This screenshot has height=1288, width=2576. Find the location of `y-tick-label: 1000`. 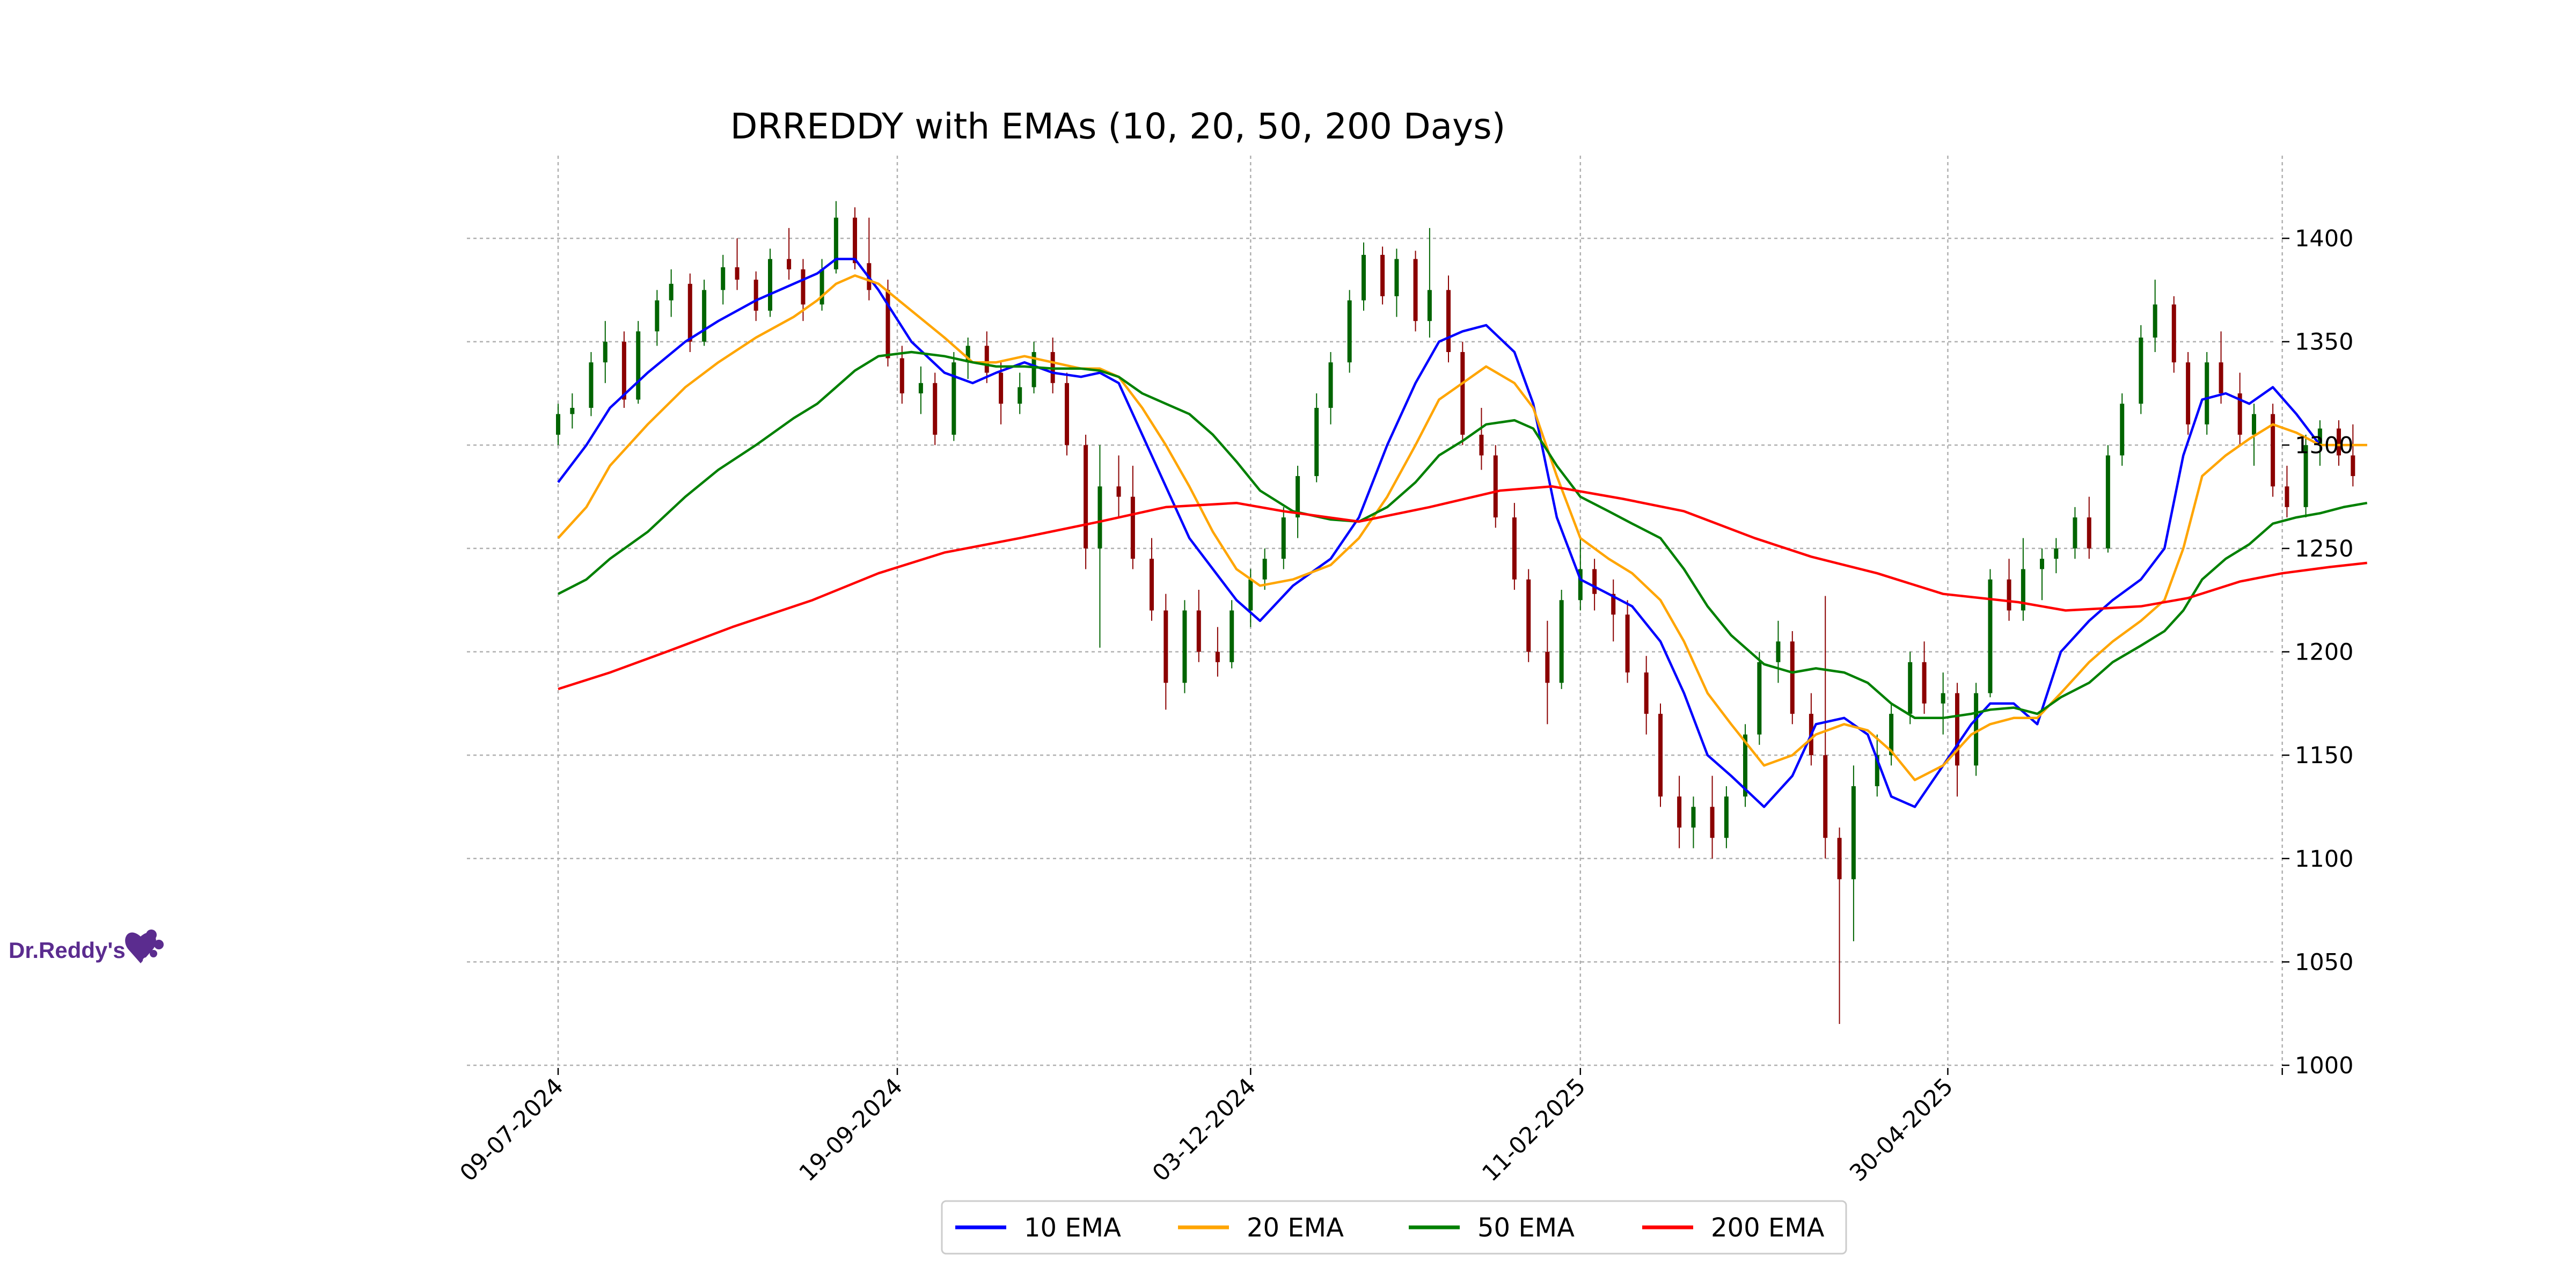

y-tick-label: 1000 is located at coordinates (2324, 1065).